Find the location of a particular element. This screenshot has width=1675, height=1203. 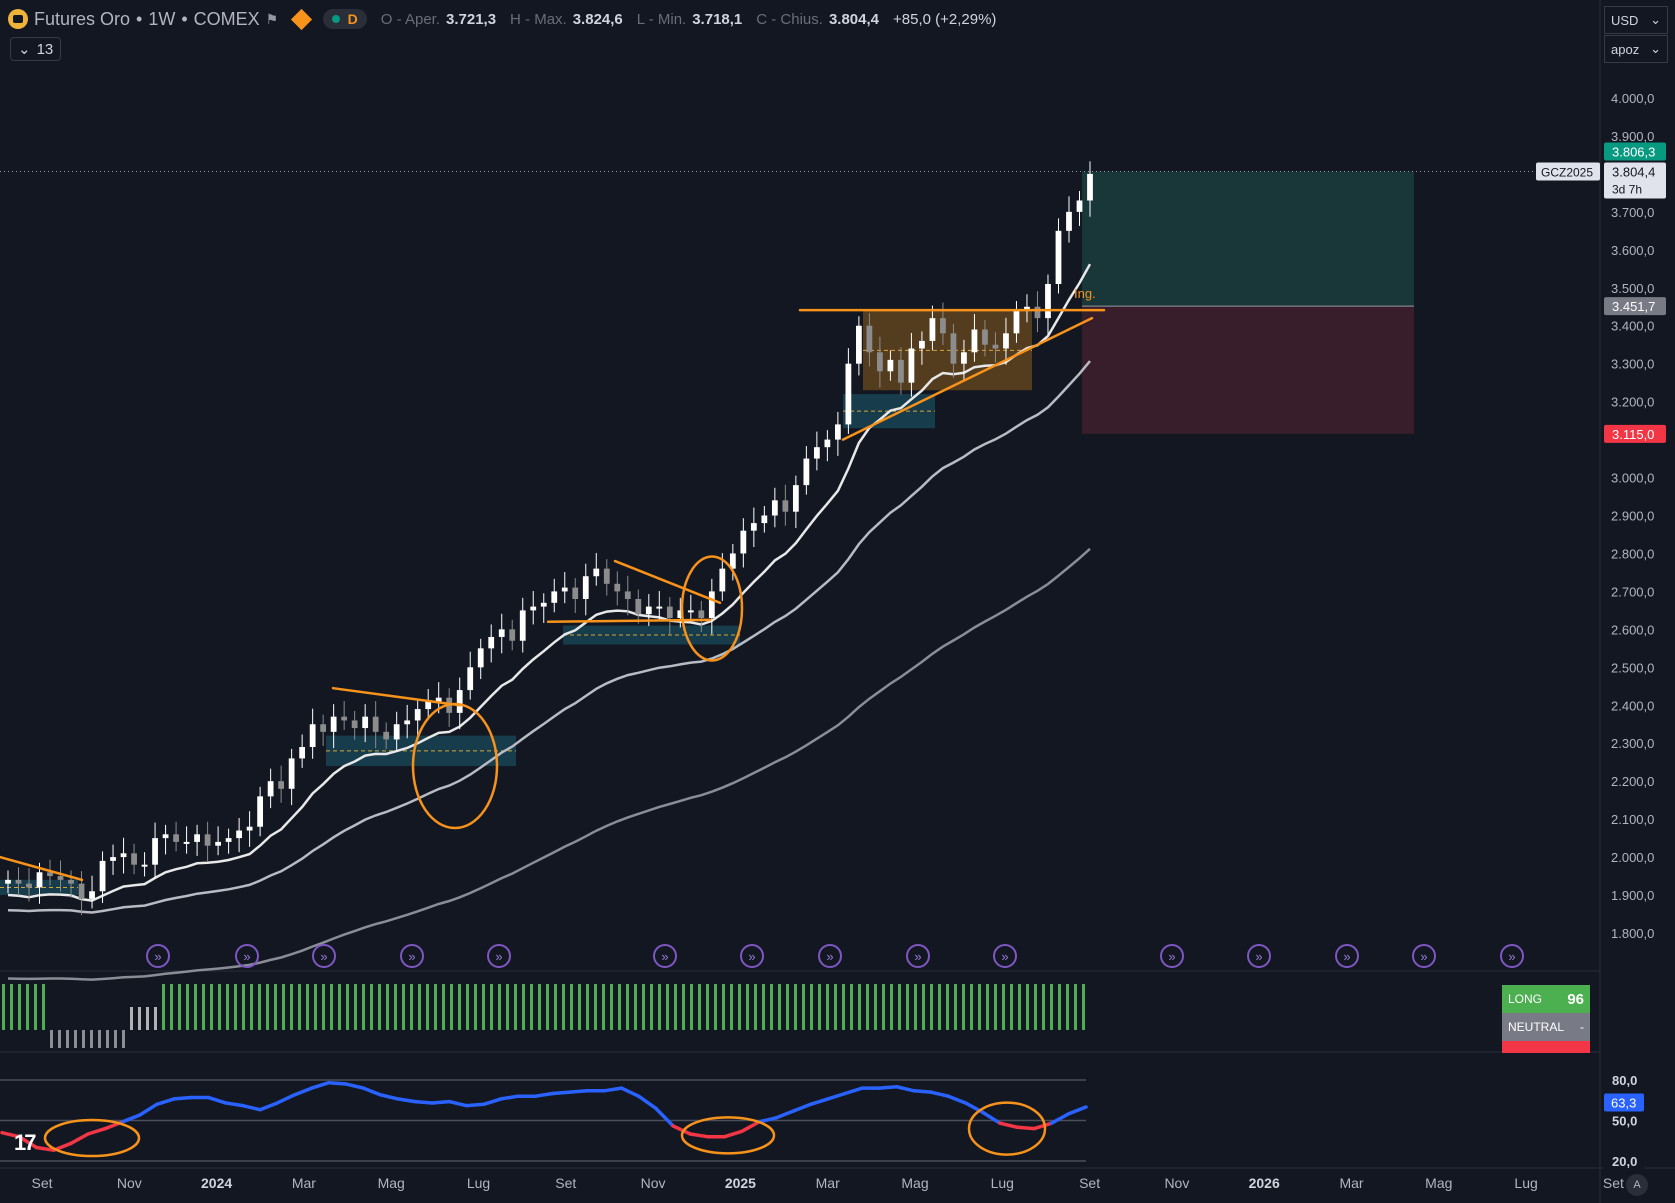

take-profit-zone is located at coordinates (1248, 239).